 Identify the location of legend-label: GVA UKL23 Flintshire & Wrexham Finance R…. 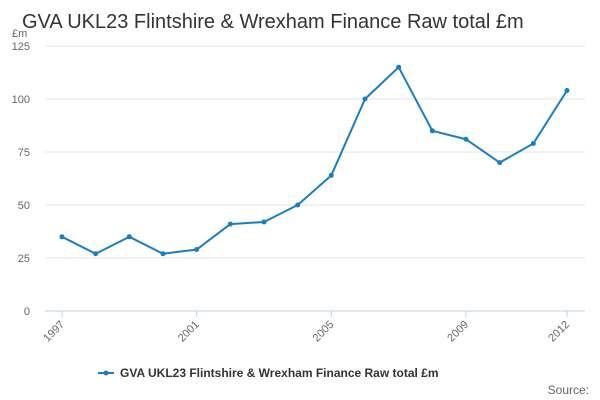
(279, 373).